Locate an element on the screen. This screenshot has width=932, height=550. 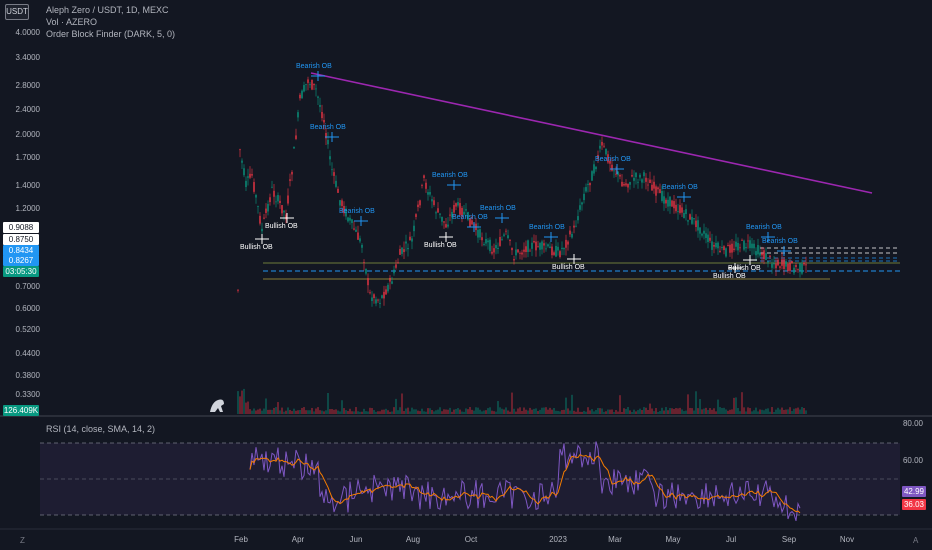
price-axis-label: 0.4400 is located at coordinates (27, 353).